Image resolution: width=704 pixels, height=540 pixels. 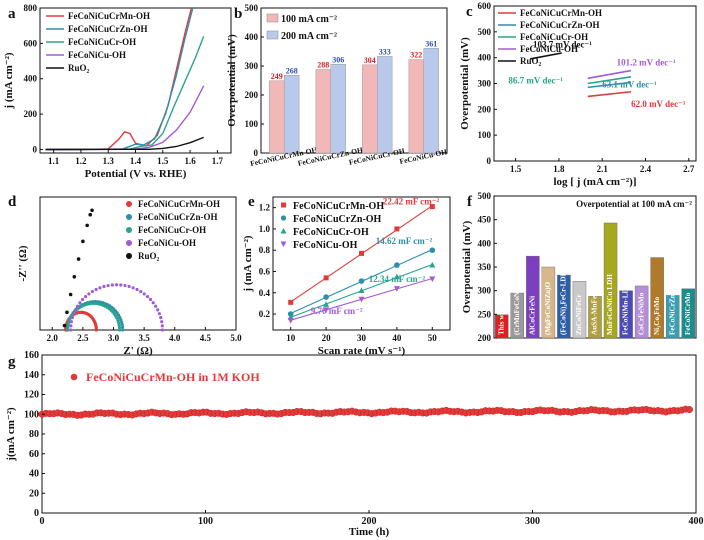 What do you see at coordinates (119, 79) in the screenshot?
I see `series-line-FeCoNiCuCrZn-OH` at bounding box center [119, 79].